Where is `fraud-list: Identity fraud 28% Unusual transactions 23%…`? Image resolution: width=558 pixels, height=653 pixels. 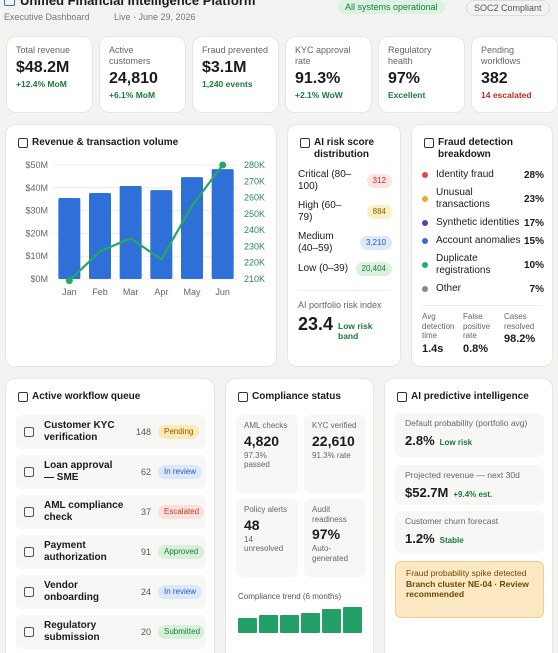
fraud-list: Identity fraud 28% Unusual transactions 23%… is located at coordinates (483, 232).